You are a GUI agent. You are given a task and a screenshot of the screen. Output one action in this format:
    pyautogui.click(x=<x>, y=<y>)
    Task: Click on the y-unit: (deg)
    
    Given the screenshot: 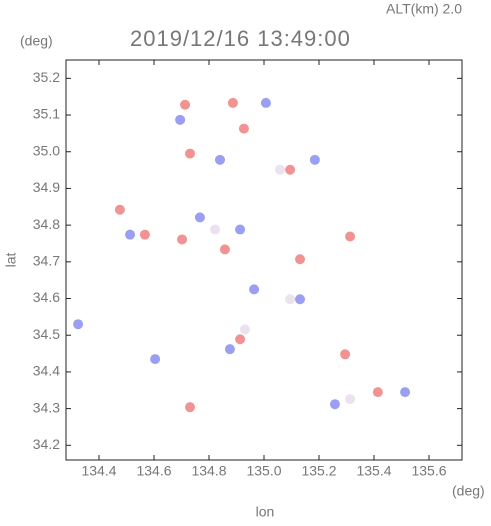 What is the action you would take?
    pyautogui.click(x=36, y=41)
    